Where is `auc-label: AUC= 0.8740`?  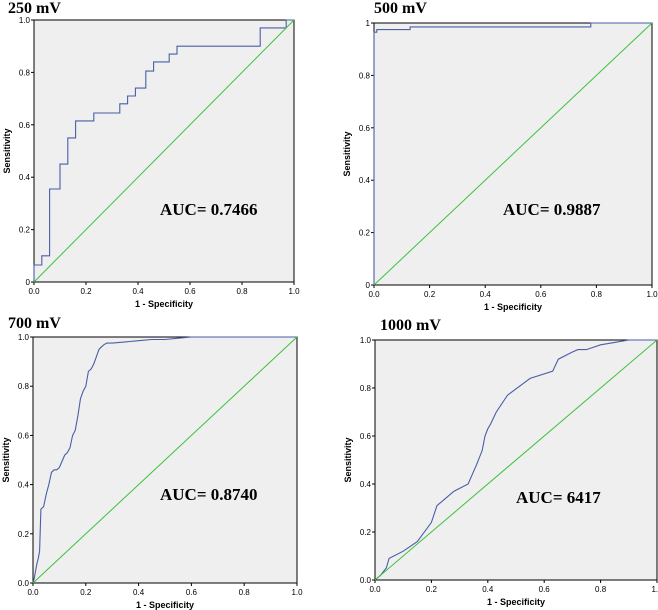 auc-label: AUC= 0.8740 is located at coordinates (209, 494).